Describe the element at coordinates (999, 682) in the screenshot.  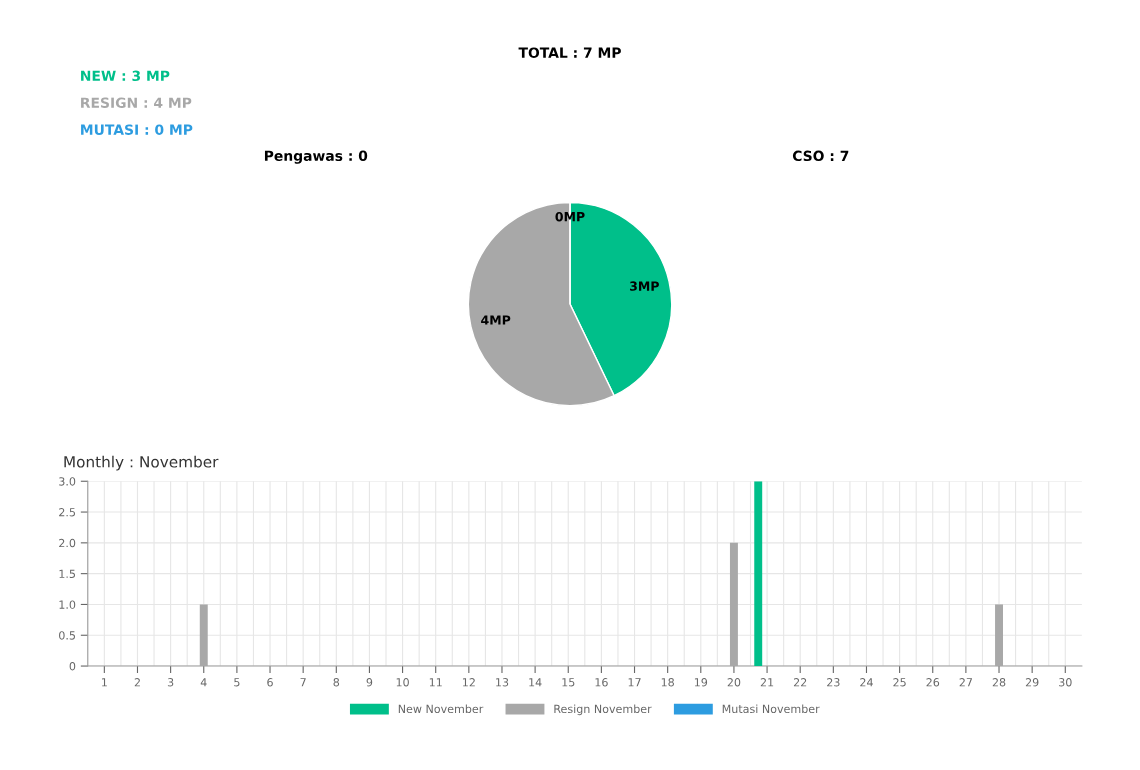
I see `x-tick-label: 28` at that location.